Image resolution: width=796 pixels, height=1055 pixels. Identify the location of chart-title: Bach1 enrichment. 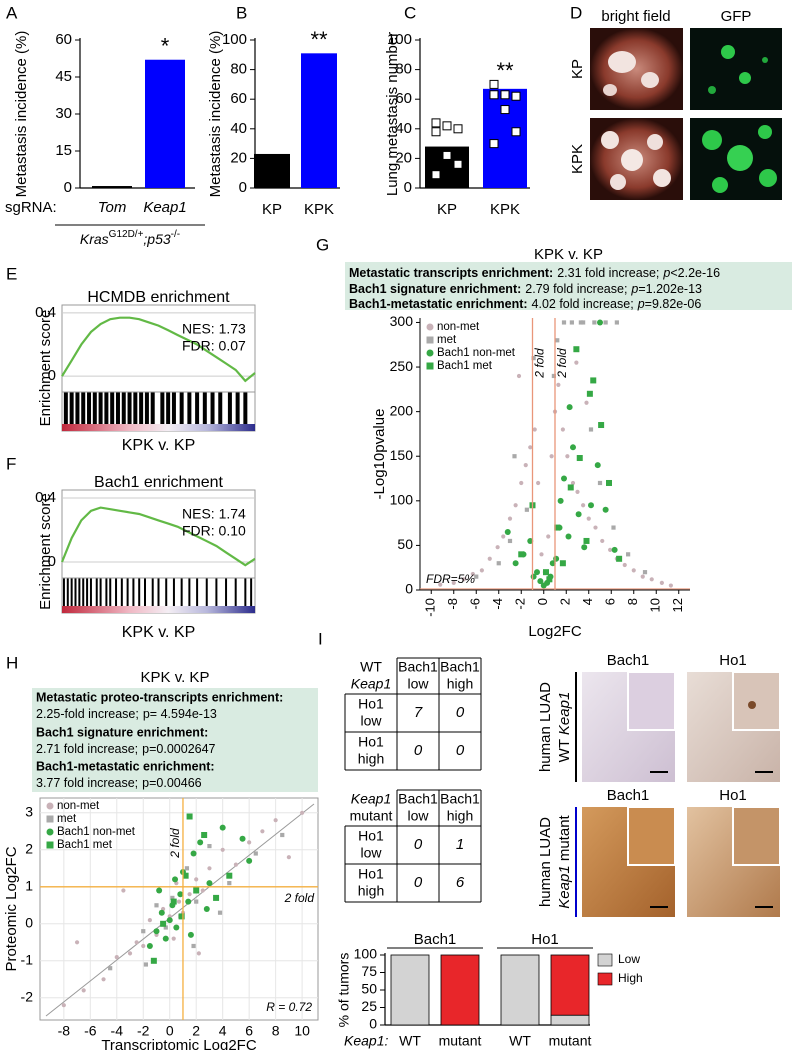
(159, 482).